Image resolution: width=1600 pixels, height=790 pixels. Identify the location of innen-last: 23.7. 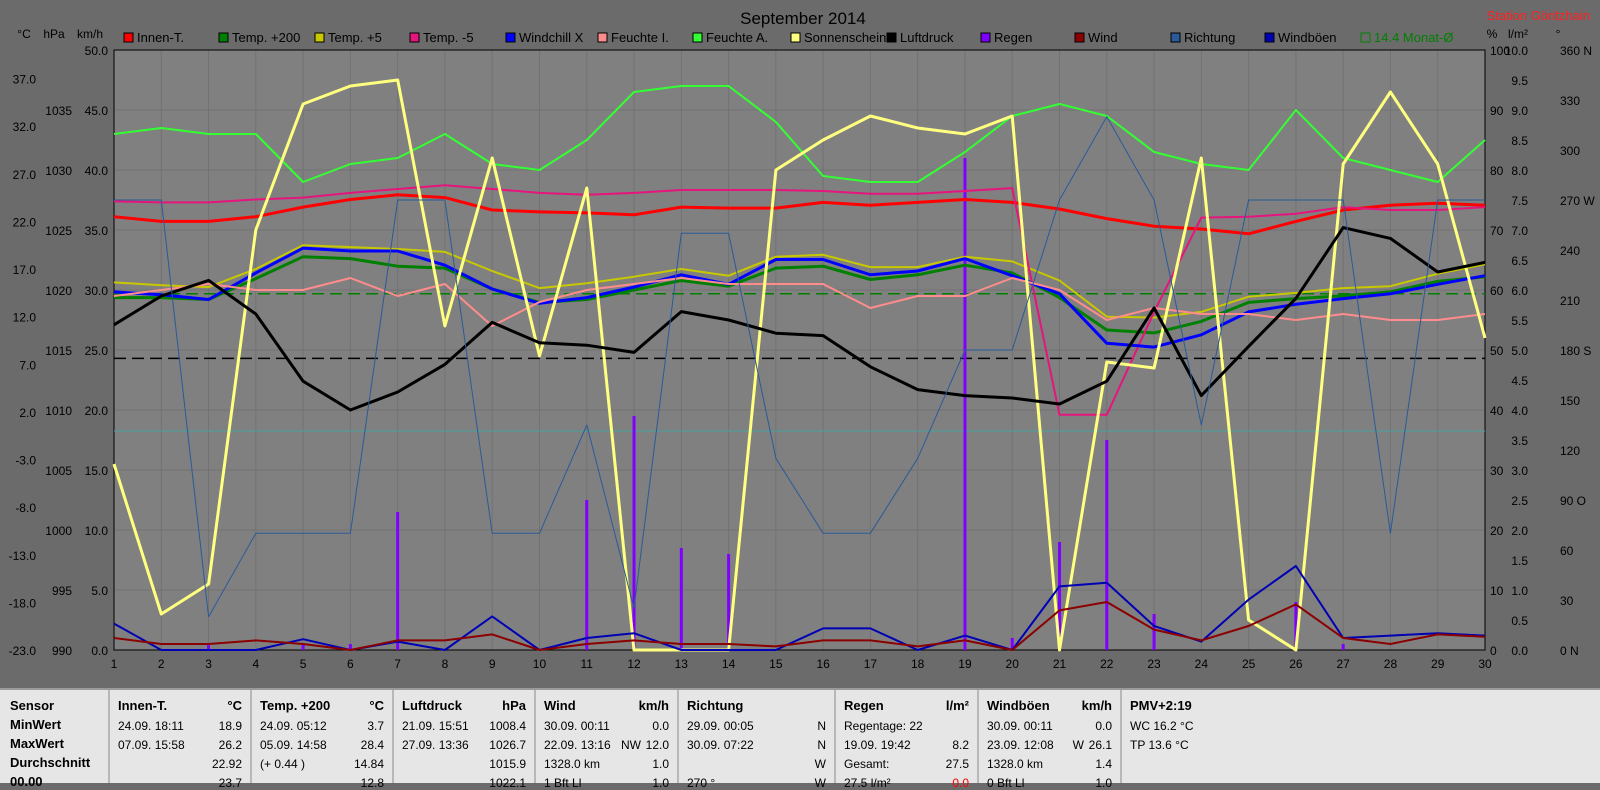
(230, 783).